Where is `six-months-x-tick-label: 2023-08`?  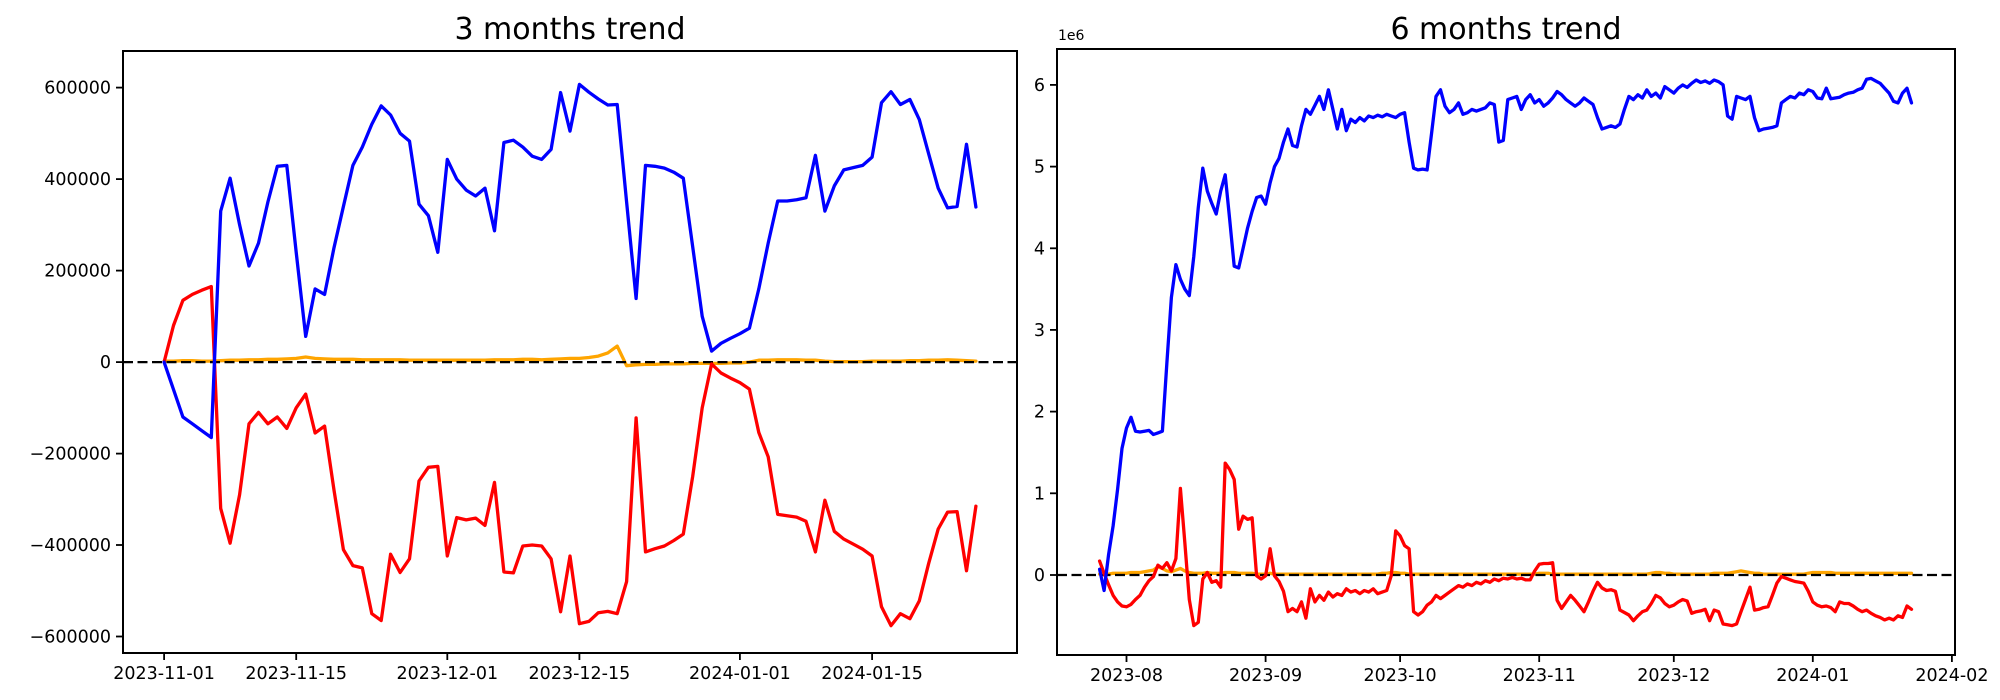 six-months-x-tick-label: 2023-08 is located at coordinates (1126, 676).